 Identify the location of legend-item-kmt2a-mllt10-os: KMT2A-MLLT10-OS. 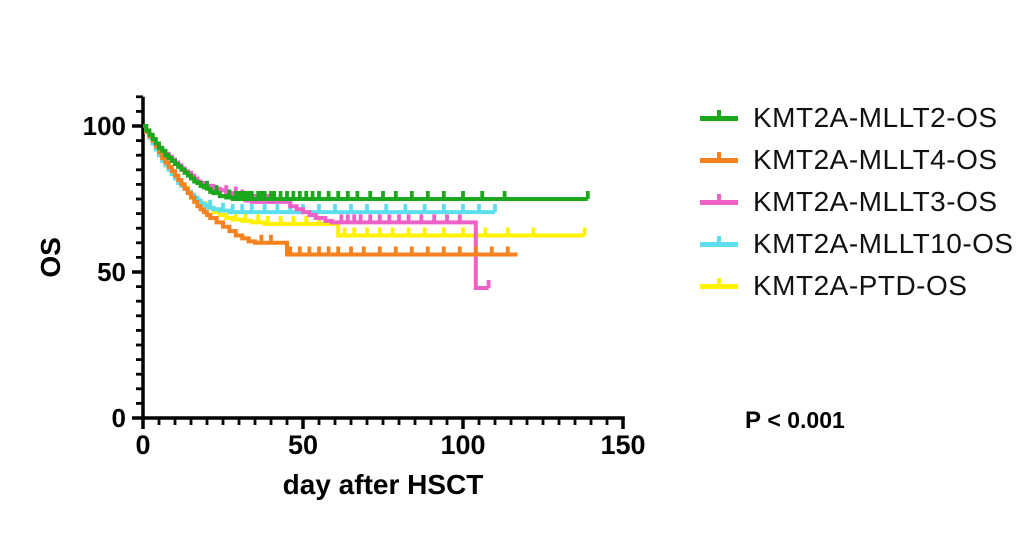
(857, 244).